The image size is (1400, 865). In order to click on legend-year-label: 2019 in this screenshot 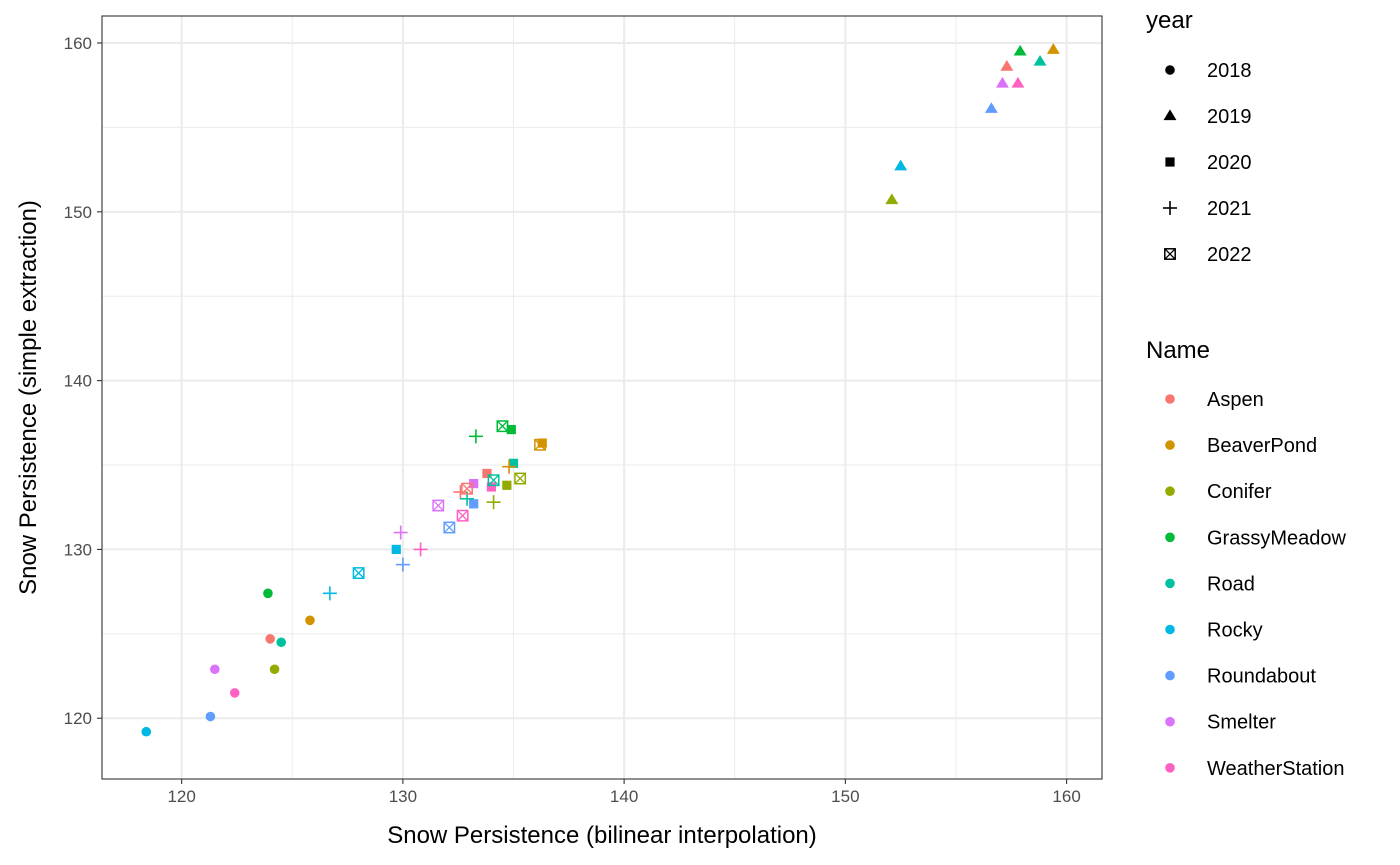, I will do `click(1229, 117)`.